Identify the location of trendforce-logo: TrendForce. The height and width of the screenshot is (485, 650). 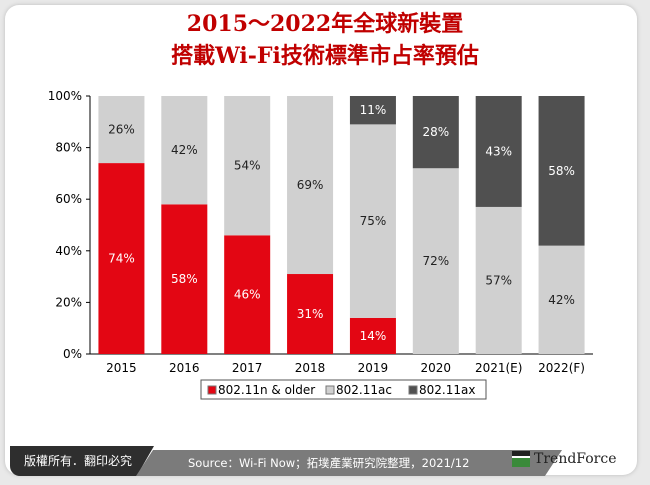
(564, 459).